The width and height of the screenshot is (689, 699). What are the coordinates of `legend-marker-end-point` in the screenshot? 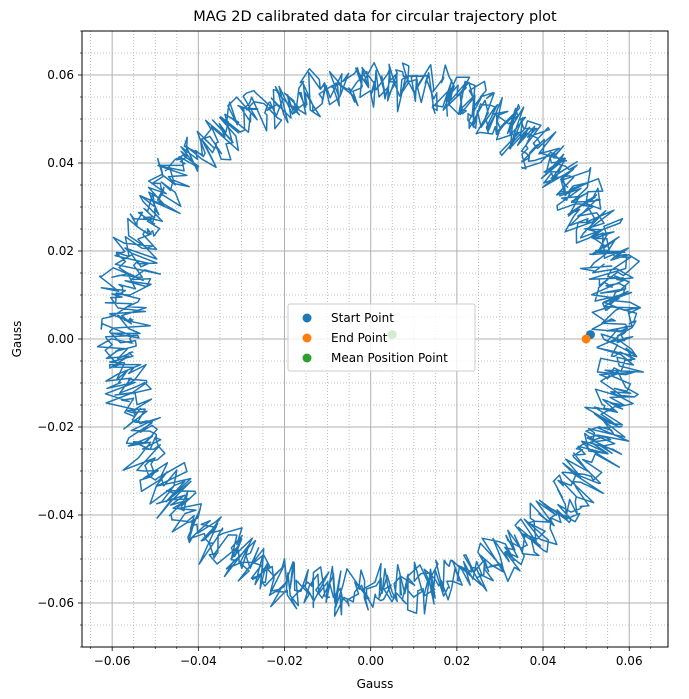 It's located at (307, 338).